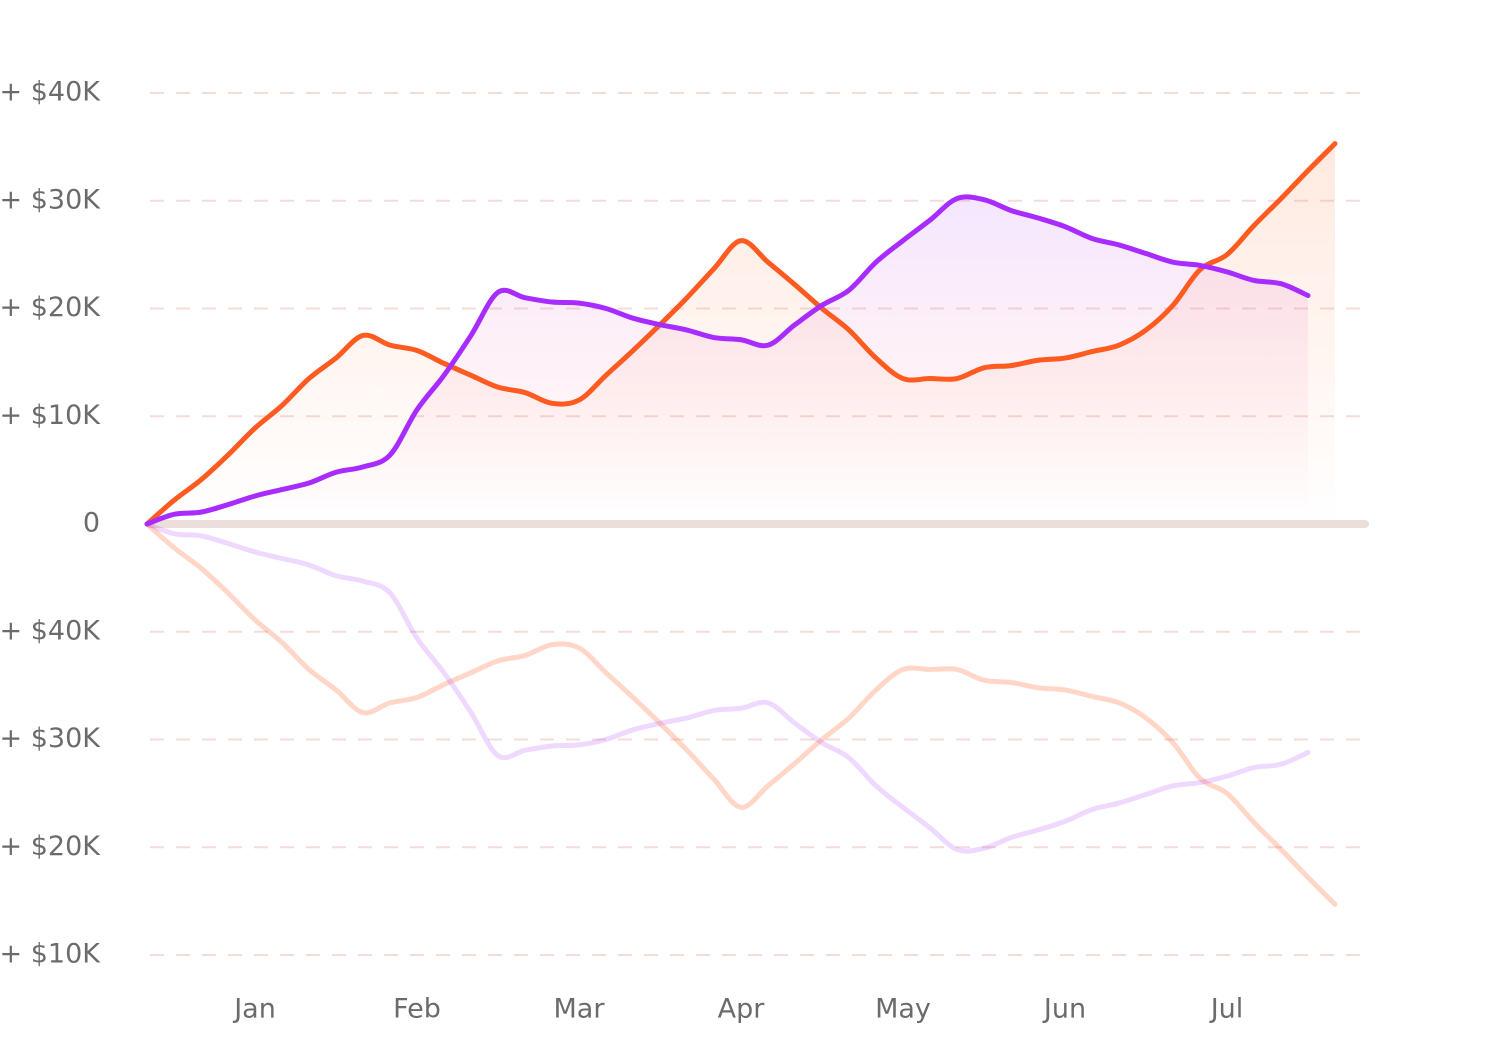 The width and height of the screenshot is (1500, 1050). What do you see at coordinates (417, 1009) in the screenshot?
I see `x-tick-label: Feb` at bounding box center [417, 1009].